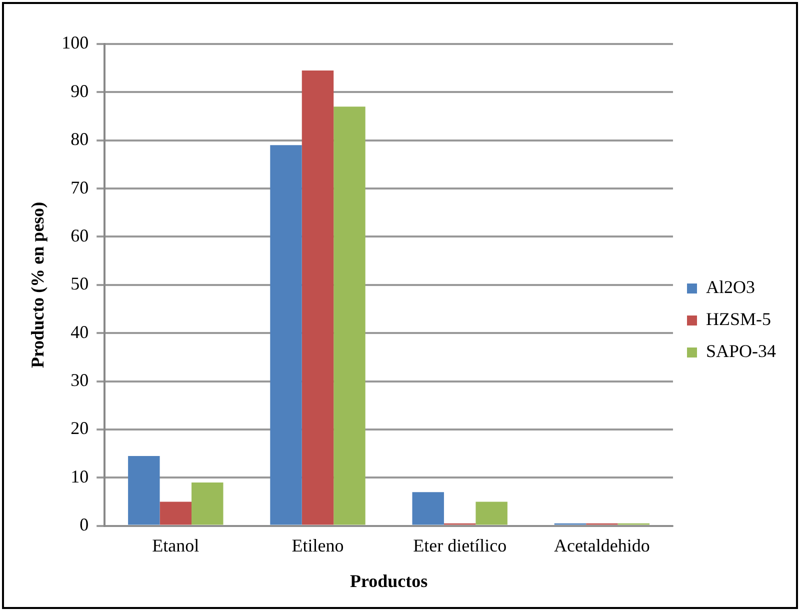 The width and height of the screenshot is (804, 615). Describe the element at coordinates (176, 545) in the screenshot. I see `x-tick-label: Etanol` at that location.